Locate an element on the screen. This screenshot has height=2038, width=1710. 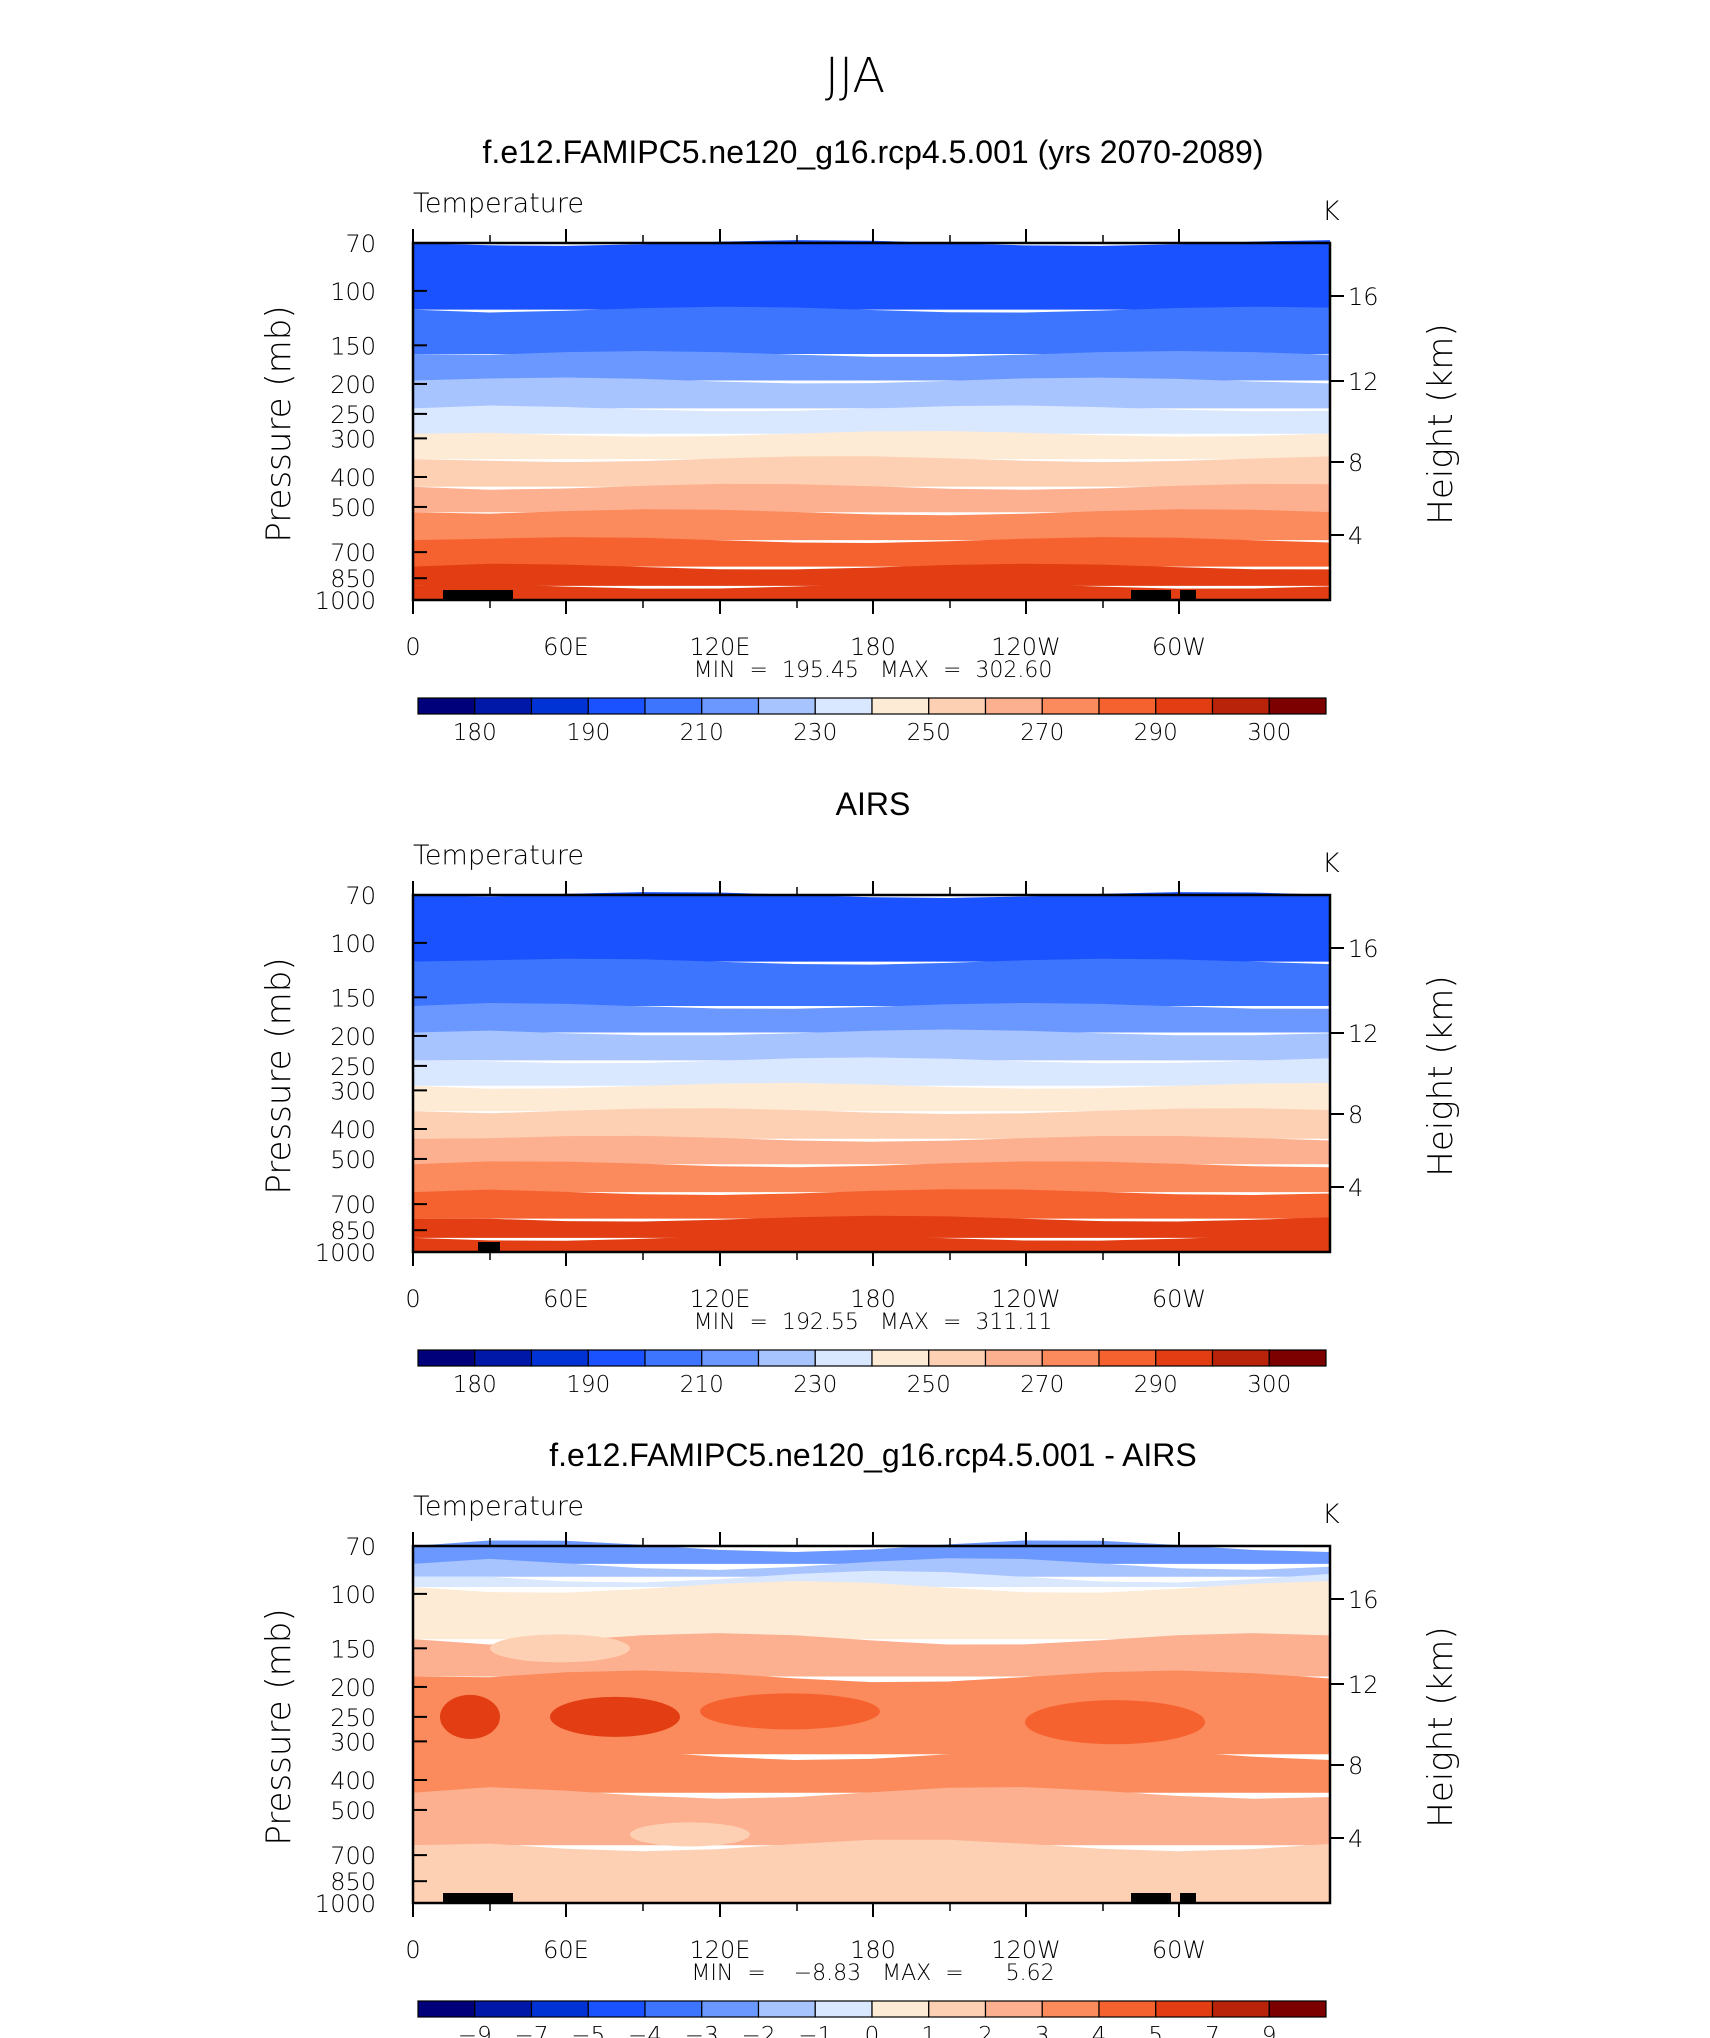
colorbar-label: 9 is located at coordinates (1269, 2030).